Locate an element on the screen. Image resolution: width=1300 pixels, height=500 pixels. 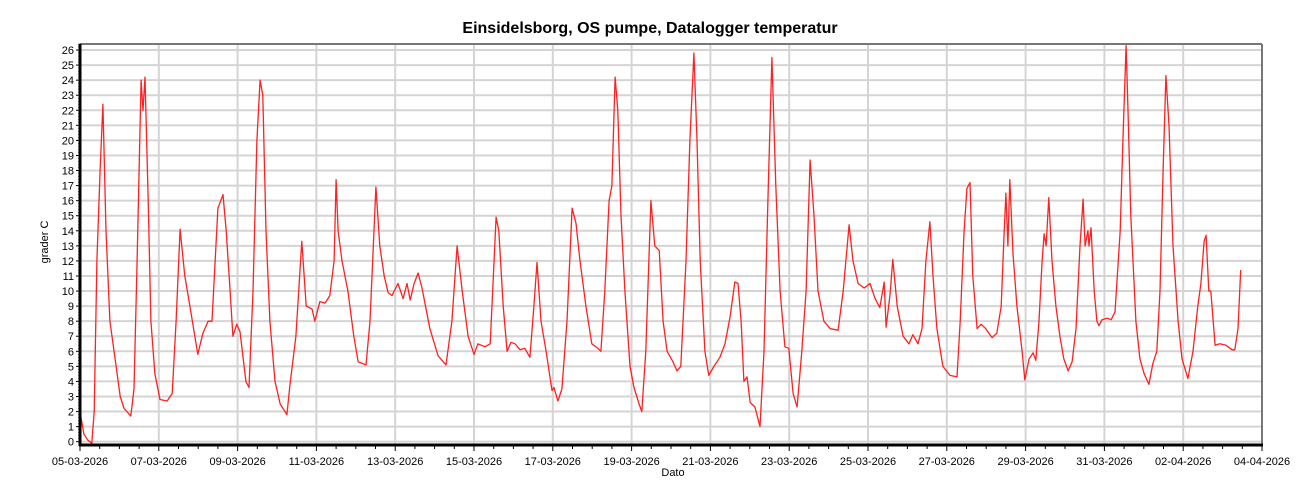
y-tick-label: 22 is located at coordinates (68, 111).